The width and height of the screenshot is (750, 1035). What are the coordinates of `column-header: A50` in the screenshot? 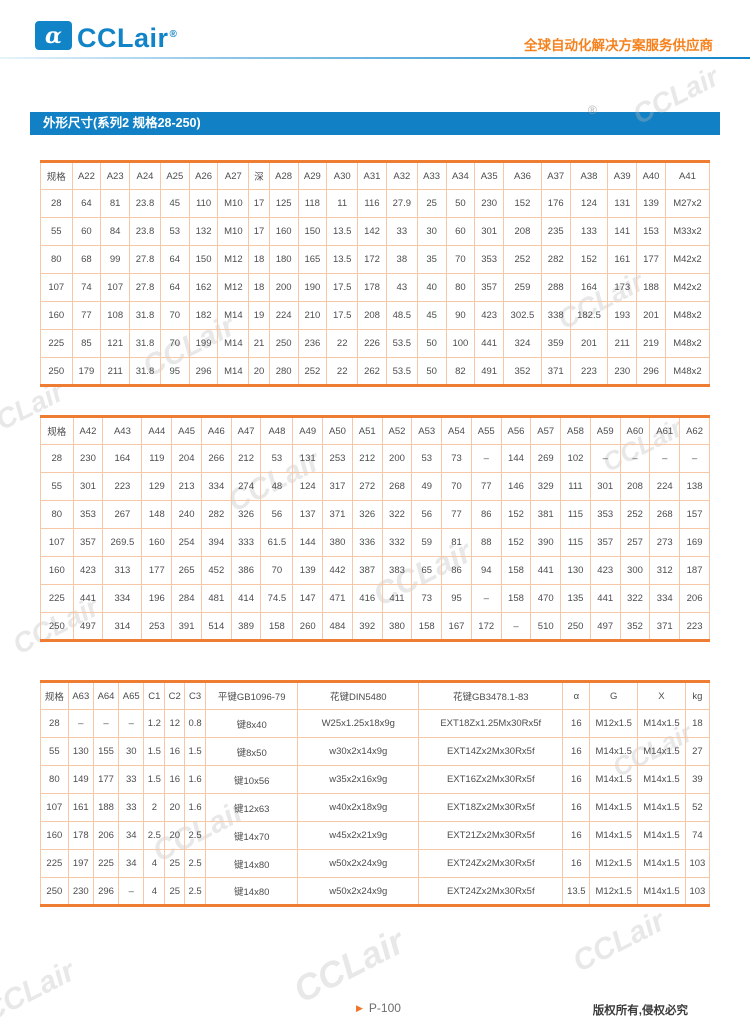 It's located at (337, 430).